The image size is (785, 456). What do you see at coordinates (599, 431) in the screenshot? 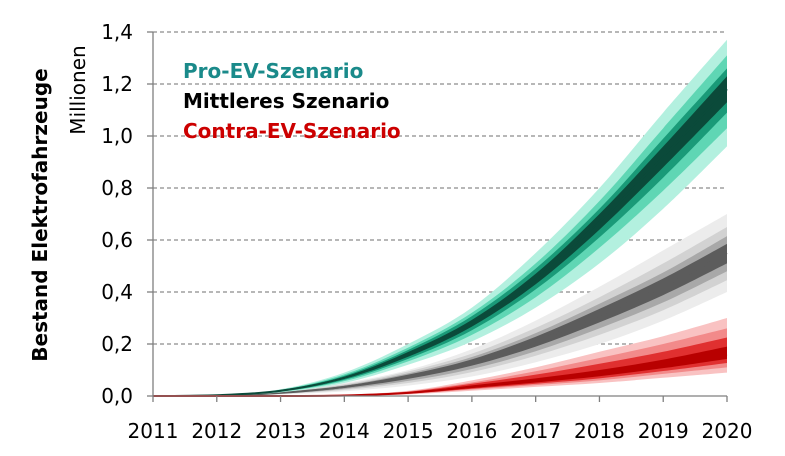
I see `x-tick-label: 2018` at bounding box center [599, 431].